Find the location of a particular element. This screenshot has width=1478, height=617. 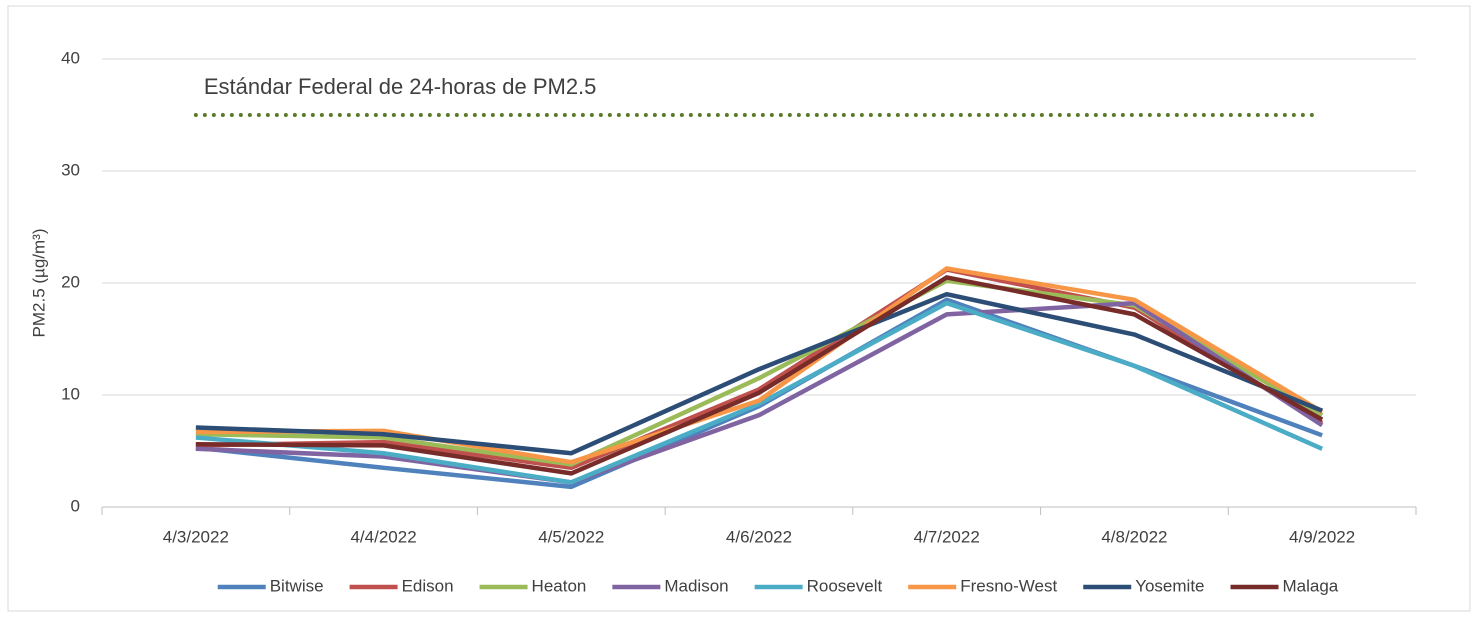

x-tick-label: 4/7/2022 is located at coordinates (947, 536).